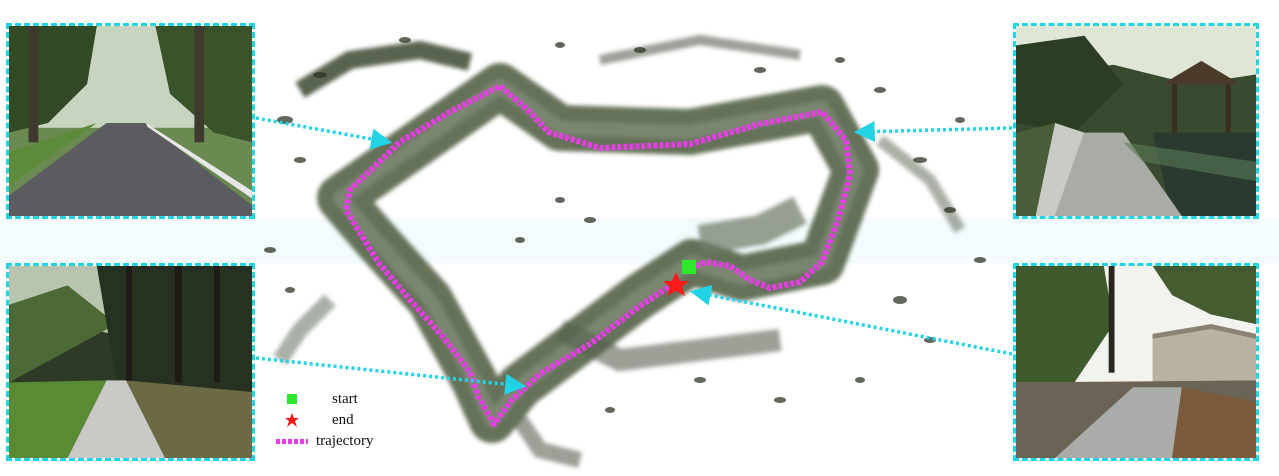 Image resolution: width=1279 pixels, height=476 pixels. Describe the element at coordinates (292, 399) in the screenshot. I see `start-square-icon` at that location.